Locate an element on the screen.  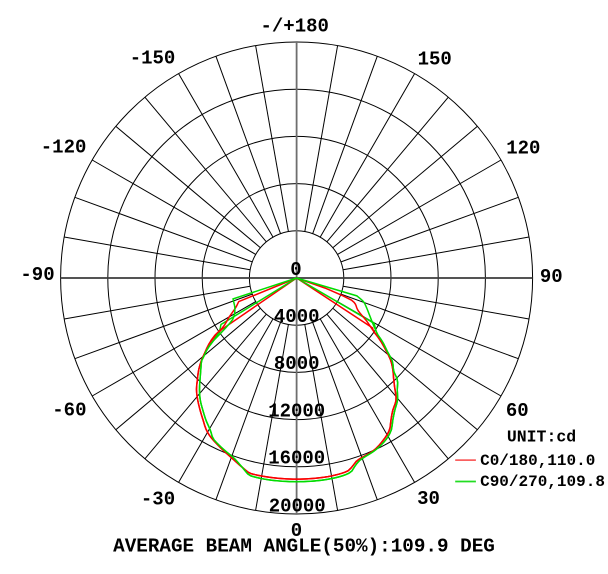
svg-text: UNIT:cd is located at coordinates (541, 437).